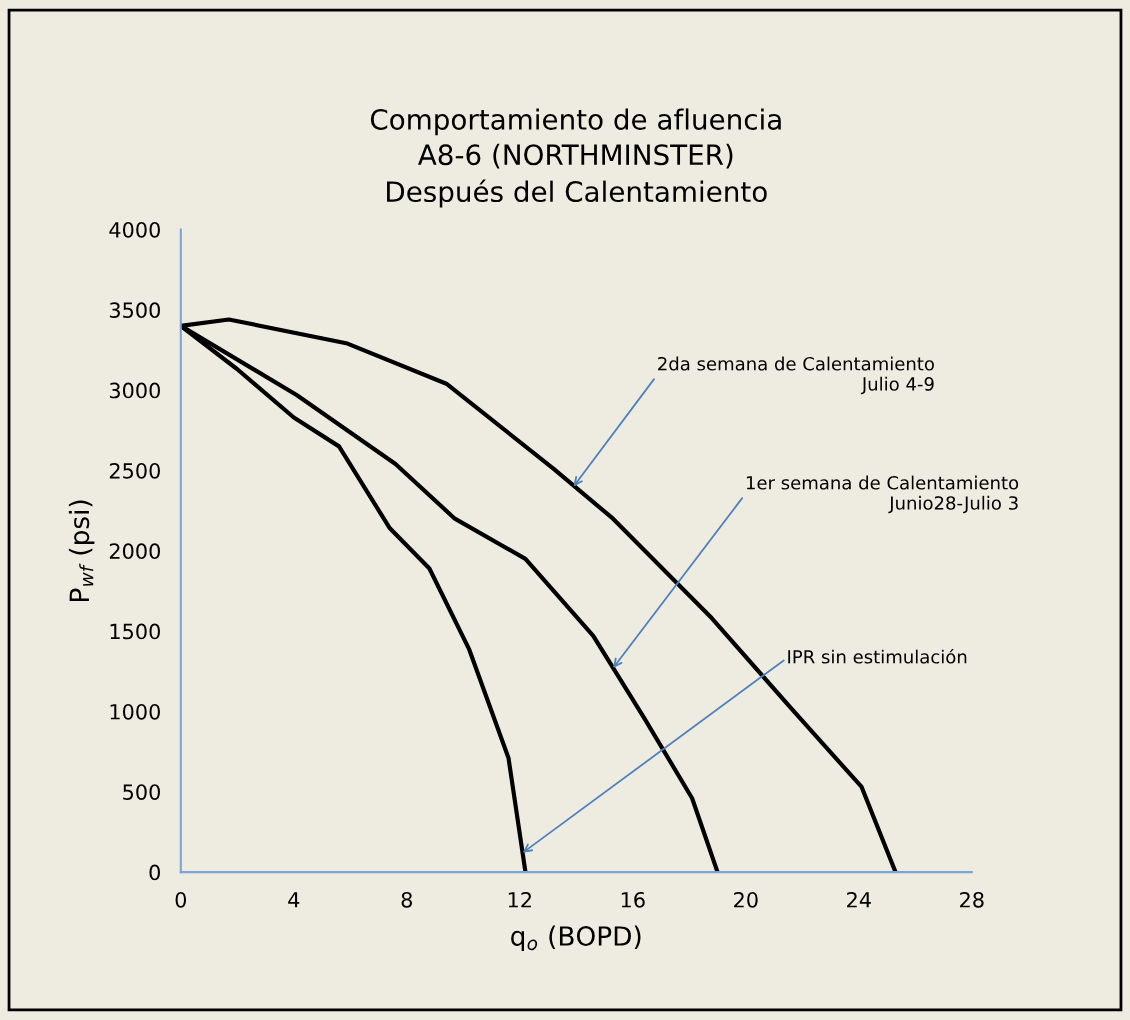  What do you see at coordinates (406, 899) in the screenshot?
I see `x-tick-label: 8` at bounding box center [406, 899].